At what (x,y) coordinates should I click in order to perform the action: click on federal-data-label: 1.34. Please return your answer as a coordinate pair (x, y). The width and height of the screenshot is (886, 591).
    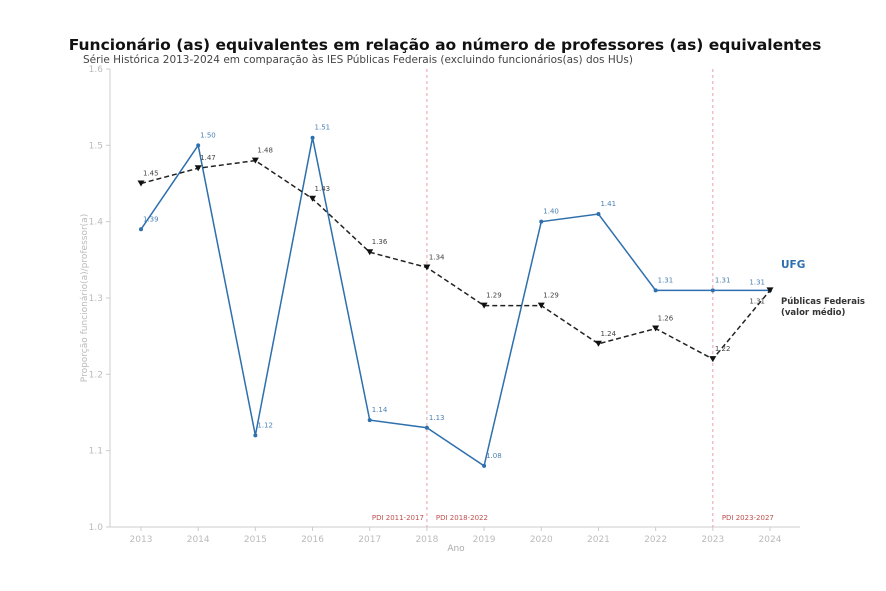
    Looking at the image, I should click on (437, 257).